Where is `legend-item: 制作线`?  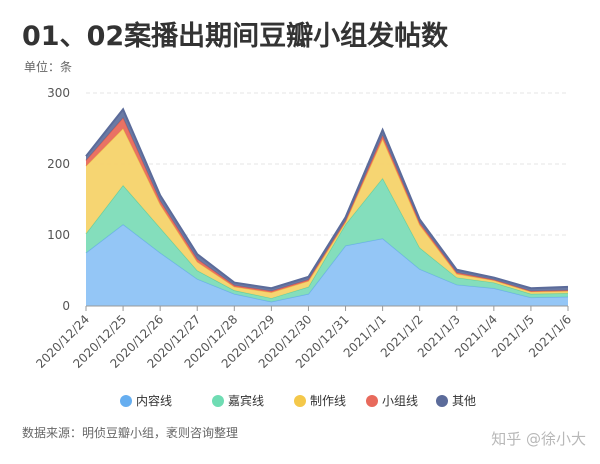 legend-item: 制作线 is located at coordinates (320, 401).